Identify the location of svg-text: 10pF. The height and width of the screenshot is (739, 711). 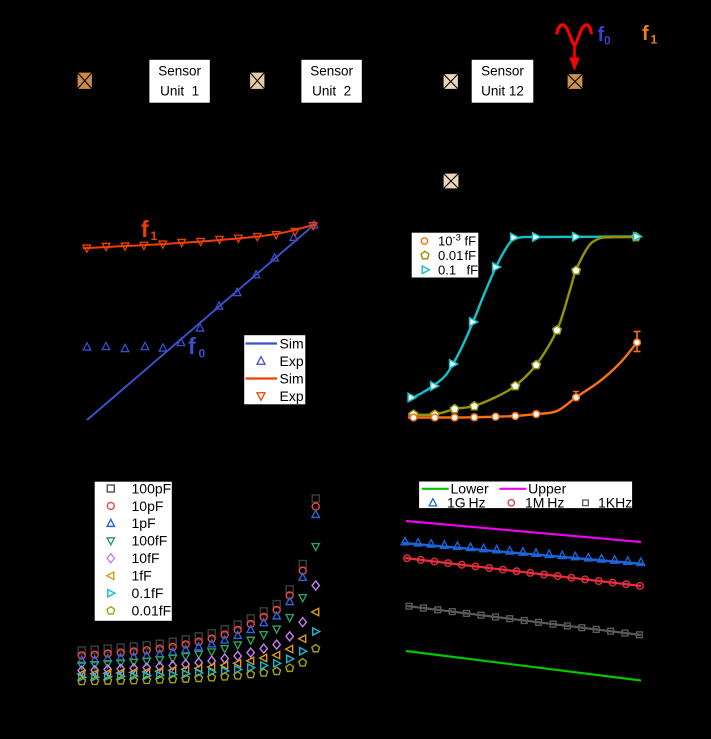
(148, 506).